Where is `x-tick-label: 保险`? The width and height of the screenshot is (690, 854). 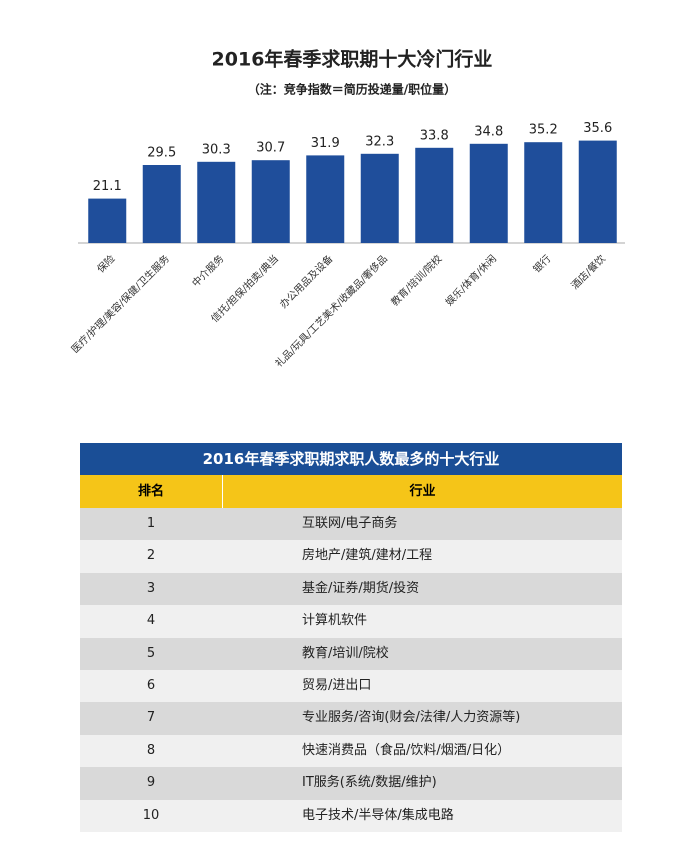 x-tick-label: 保险 is located at coordinates (105, 263).